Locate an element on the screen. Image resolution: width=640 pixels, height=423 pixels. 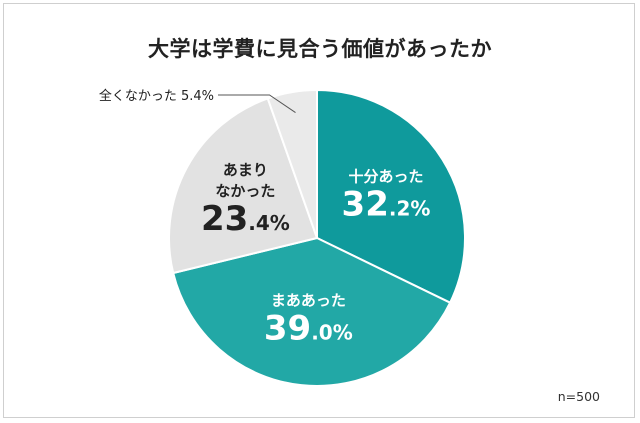
slice-label: 十分あった is located at coordinates (385, 176).